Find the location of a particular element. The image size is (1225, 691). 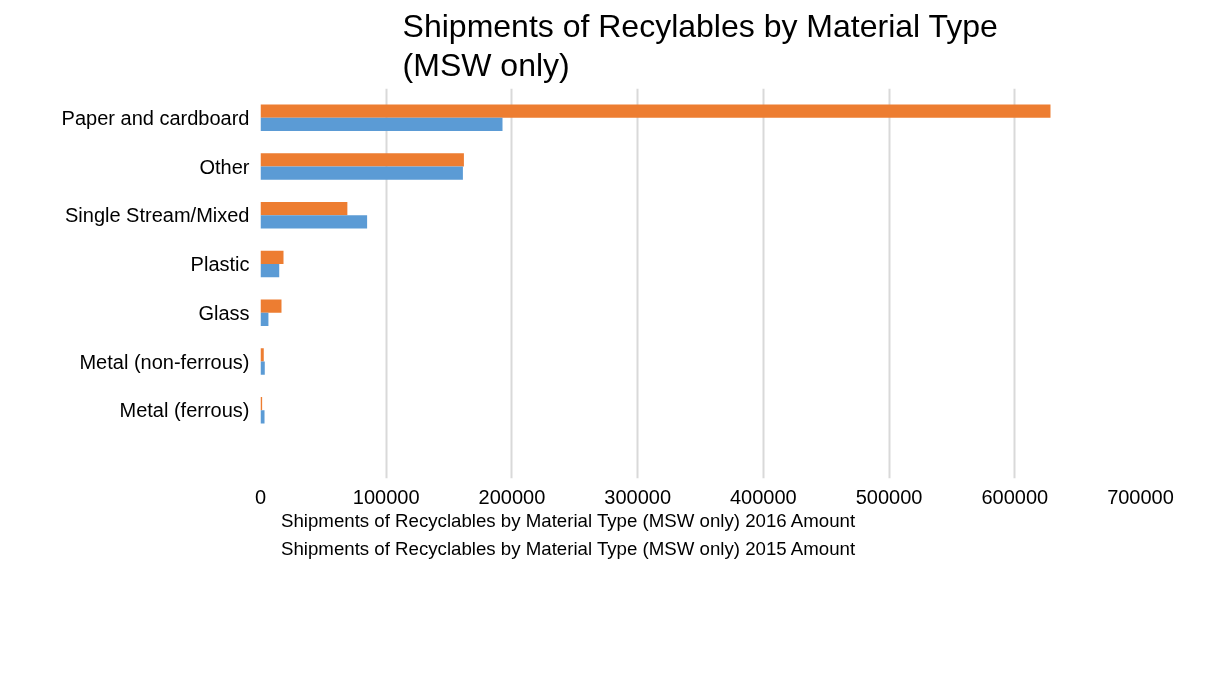

x-tick-label: 400000 is located at coordinates (763, 496).